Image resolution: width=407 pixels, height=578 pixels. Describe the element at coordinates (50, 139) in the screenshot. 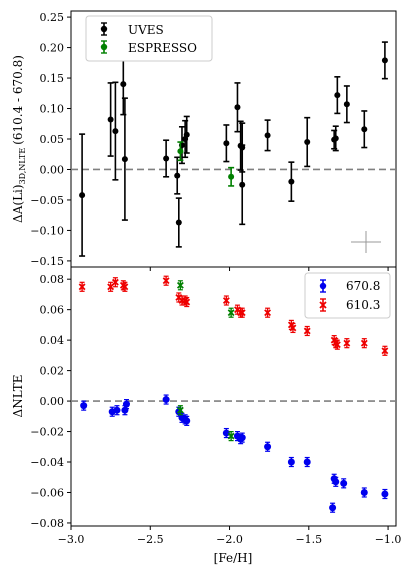

I see `top-y-ticks: −0.15 −0.10 −0.05 0.00 0.05 0.10 0.15 0.20 0.25` at that location.